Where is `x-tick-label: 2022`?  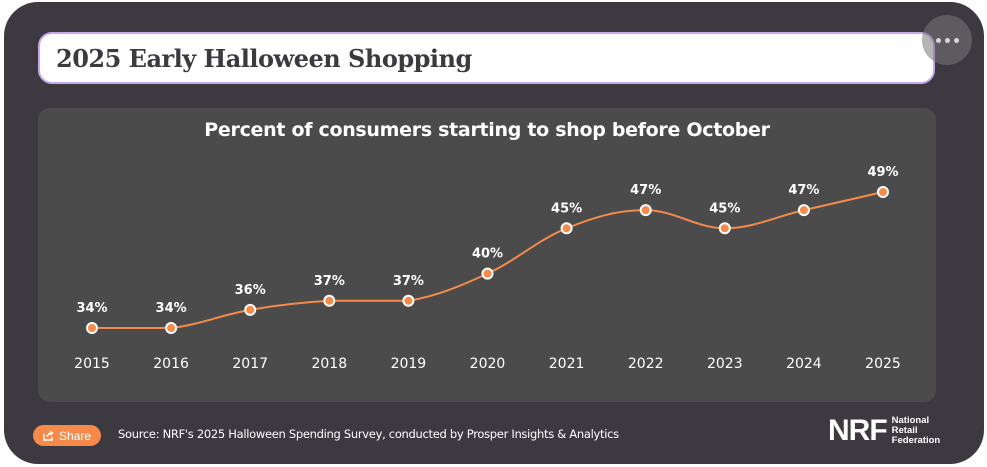 x-tick-label: 2022 is located at coordinates (646, 364).